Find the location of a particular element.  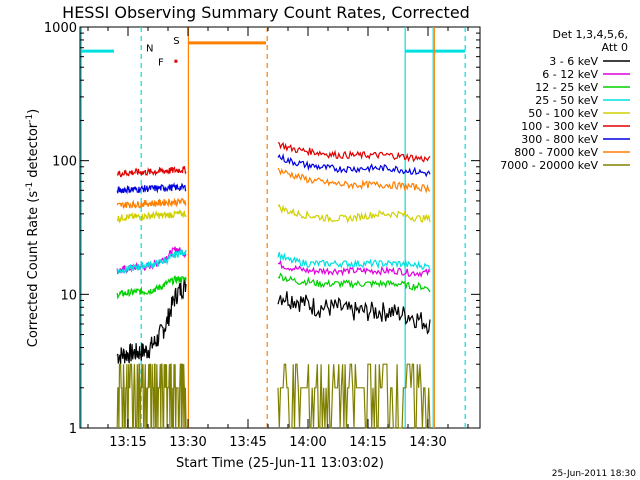

legend-label-2: 12 - 25 keV is located at coordinates (566, 87).